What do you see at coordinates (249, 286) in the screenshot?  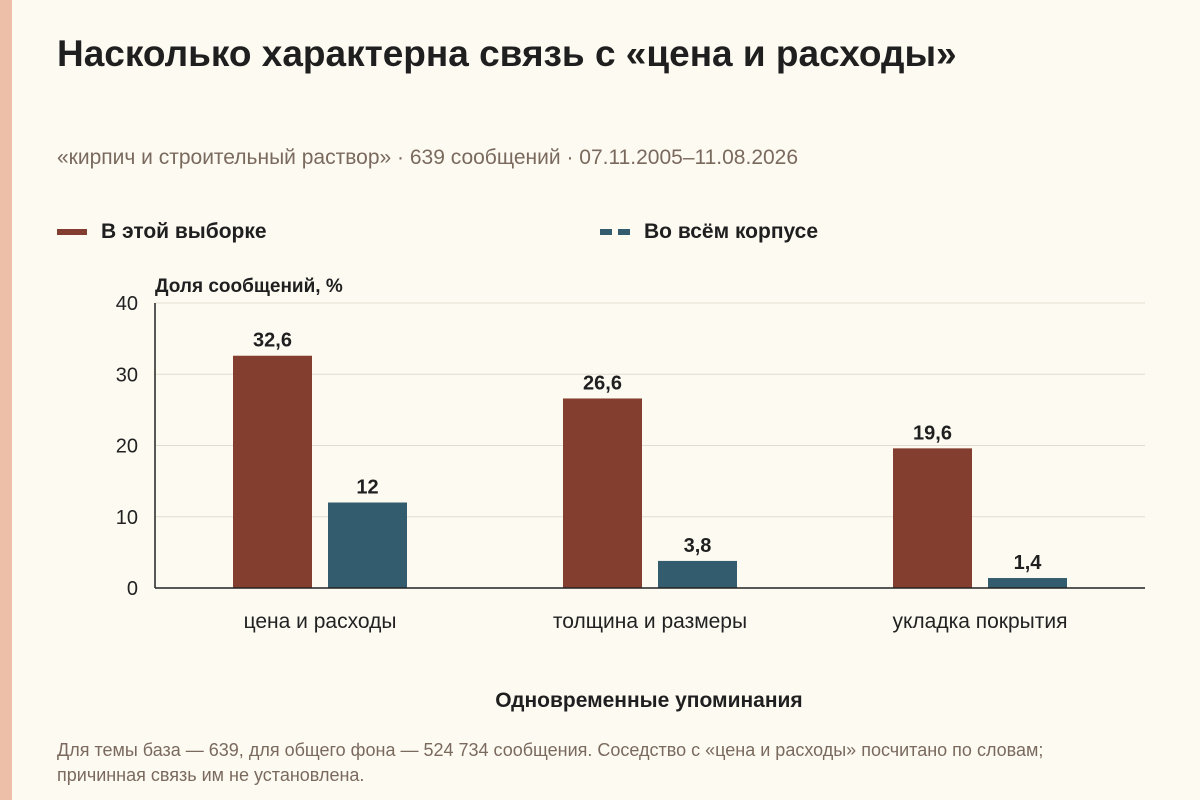 I see `y-axis-title: Доля сообщений, %` at bounding box center [249, 286].